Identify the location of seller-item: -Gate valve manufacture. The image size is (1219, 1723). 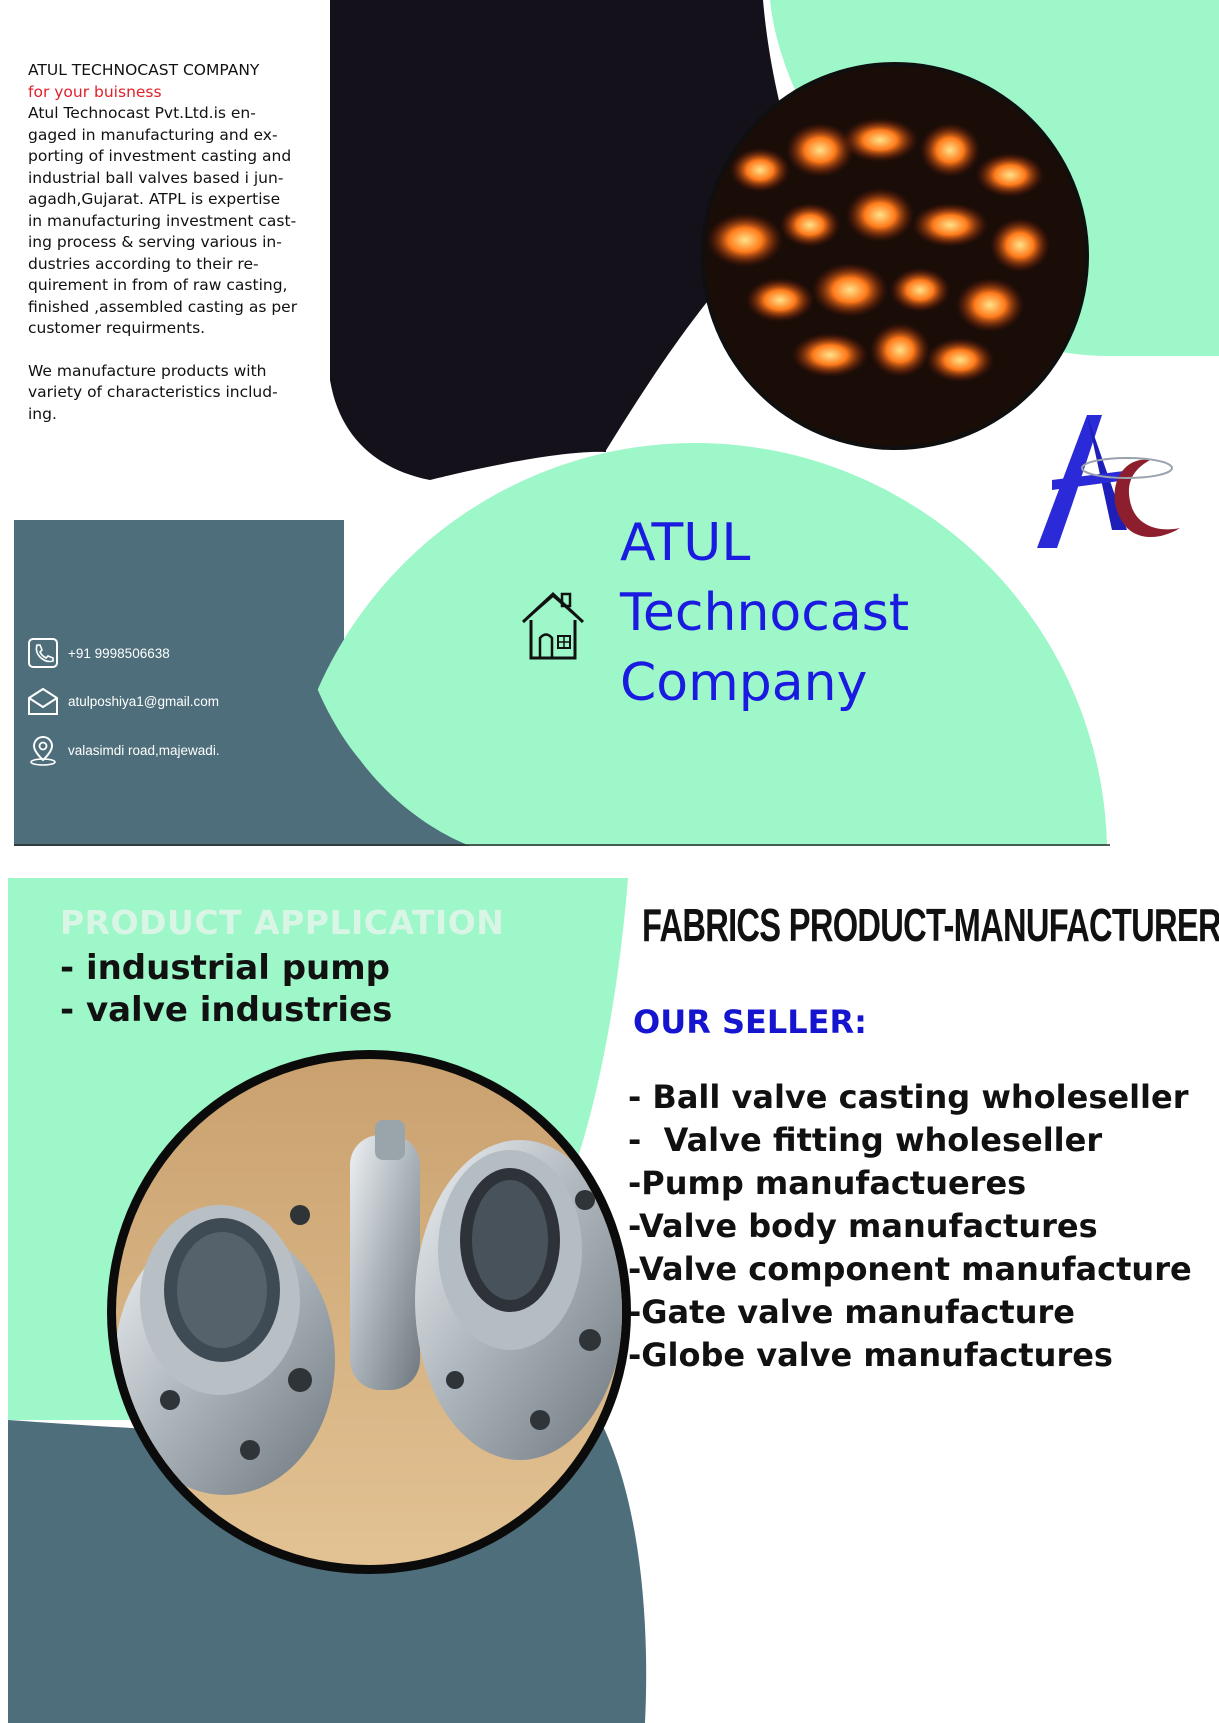
(851, 1312).